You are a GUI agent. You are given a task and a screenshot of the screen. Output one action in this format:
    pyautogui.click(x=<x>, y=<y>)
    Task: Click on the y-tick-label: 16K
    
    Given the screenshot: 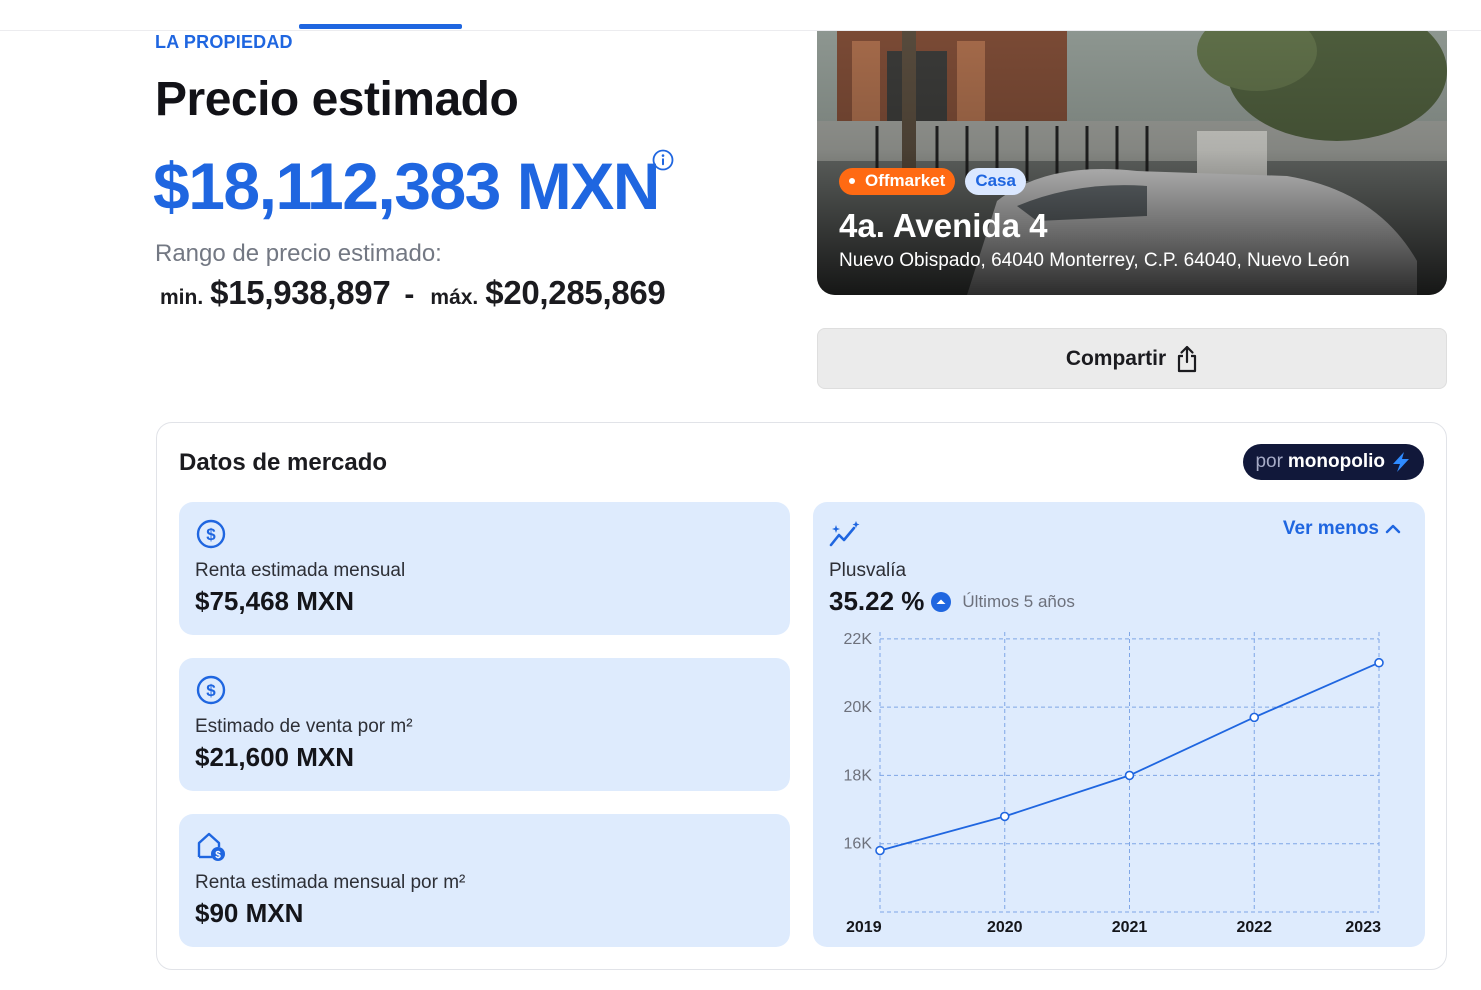 What is the action you would take?
    pyautogui.click(x=858, y=844)
    